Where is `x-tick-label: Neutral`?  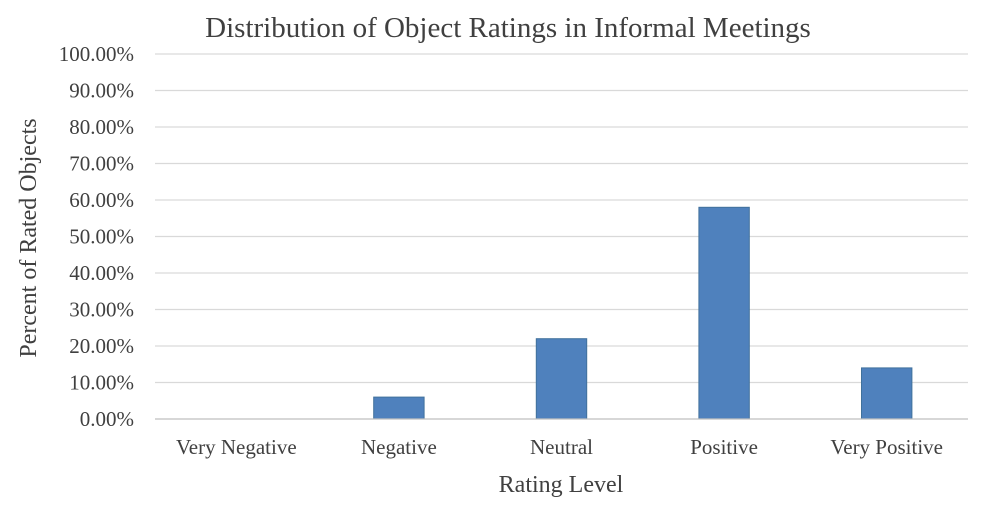
x-tick-label: Neutral is located at coordinates (561, 447).